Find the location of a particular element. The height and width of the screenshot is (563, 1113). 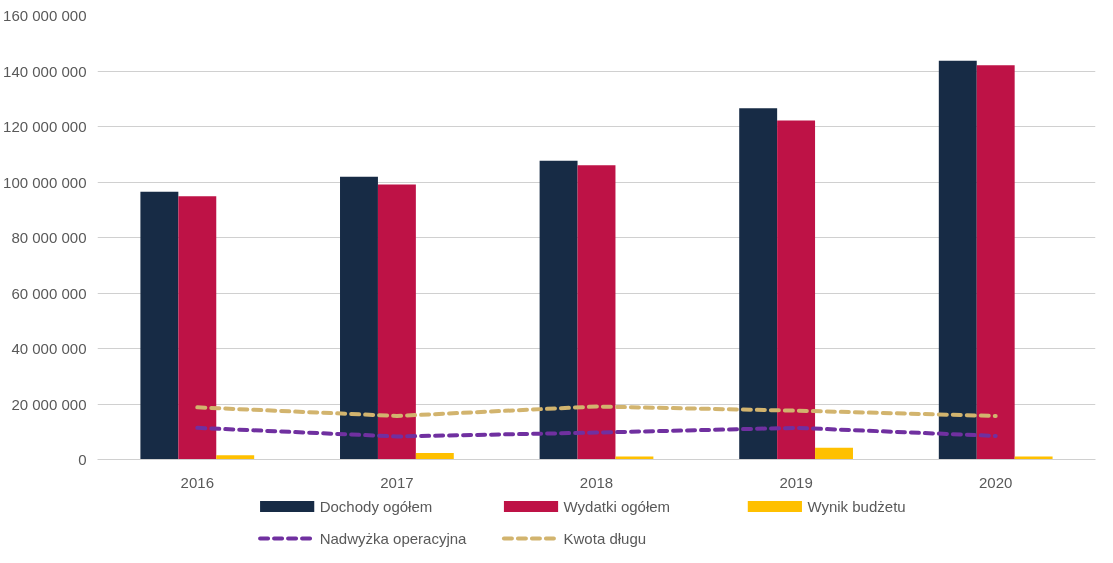

y-tick-label: 140 000 000 is located at coordinates (45, 71).